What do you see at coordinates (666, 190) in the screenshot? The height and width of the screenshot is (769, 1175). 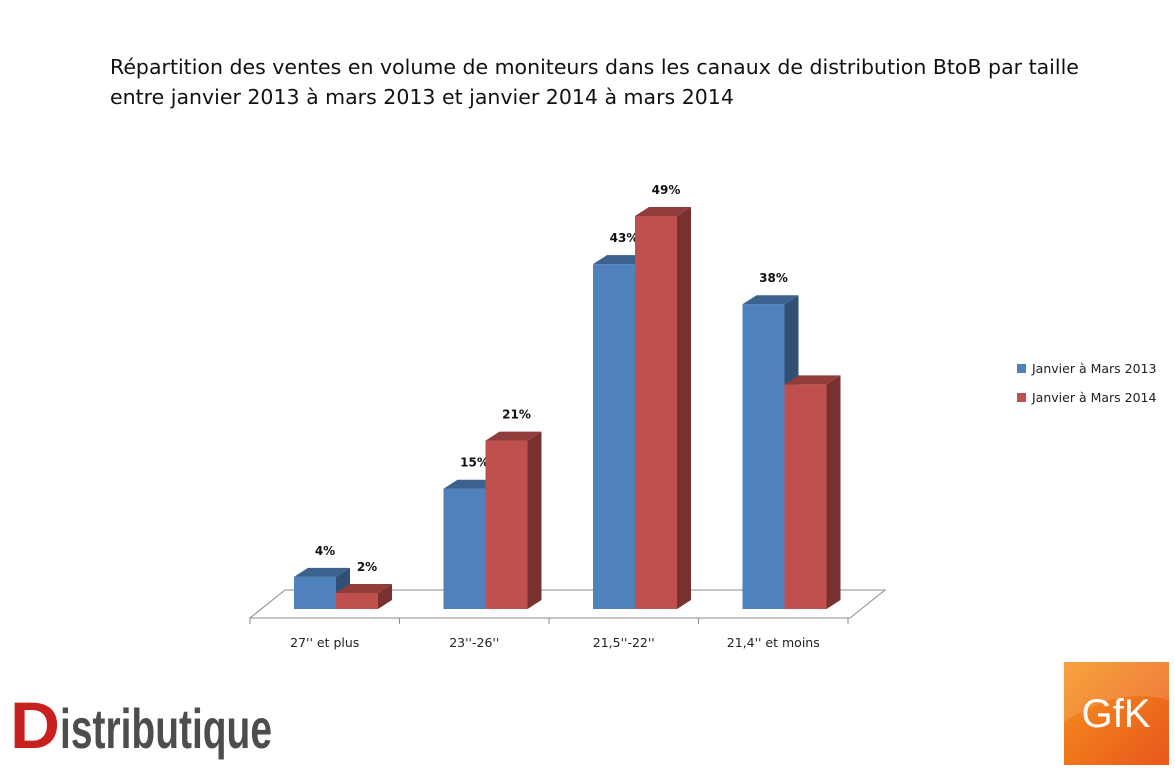 I see `data-label: 49%` at bounding box center [666, 190].